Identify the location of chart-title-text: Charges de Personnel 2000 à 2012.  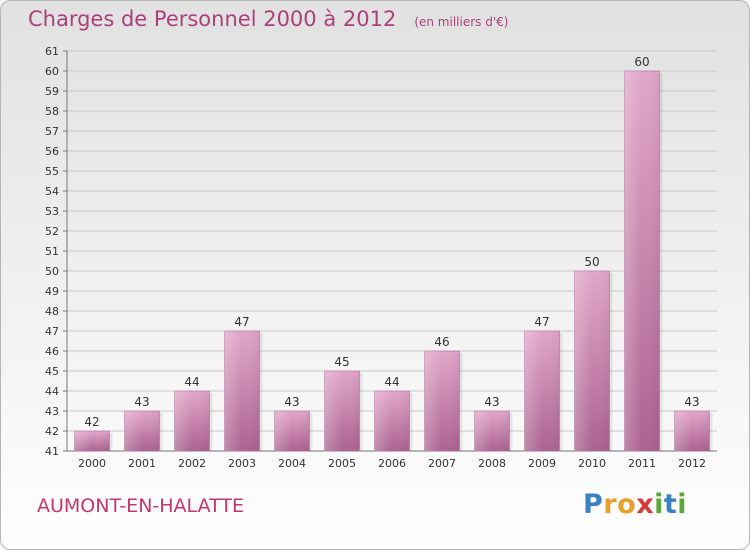
(212, 19).